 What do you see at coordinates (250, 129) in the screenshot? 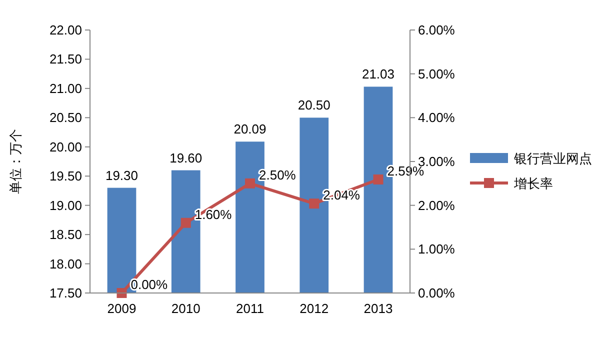
I see `data-label: 20.09` at bounding box center [250, 129].